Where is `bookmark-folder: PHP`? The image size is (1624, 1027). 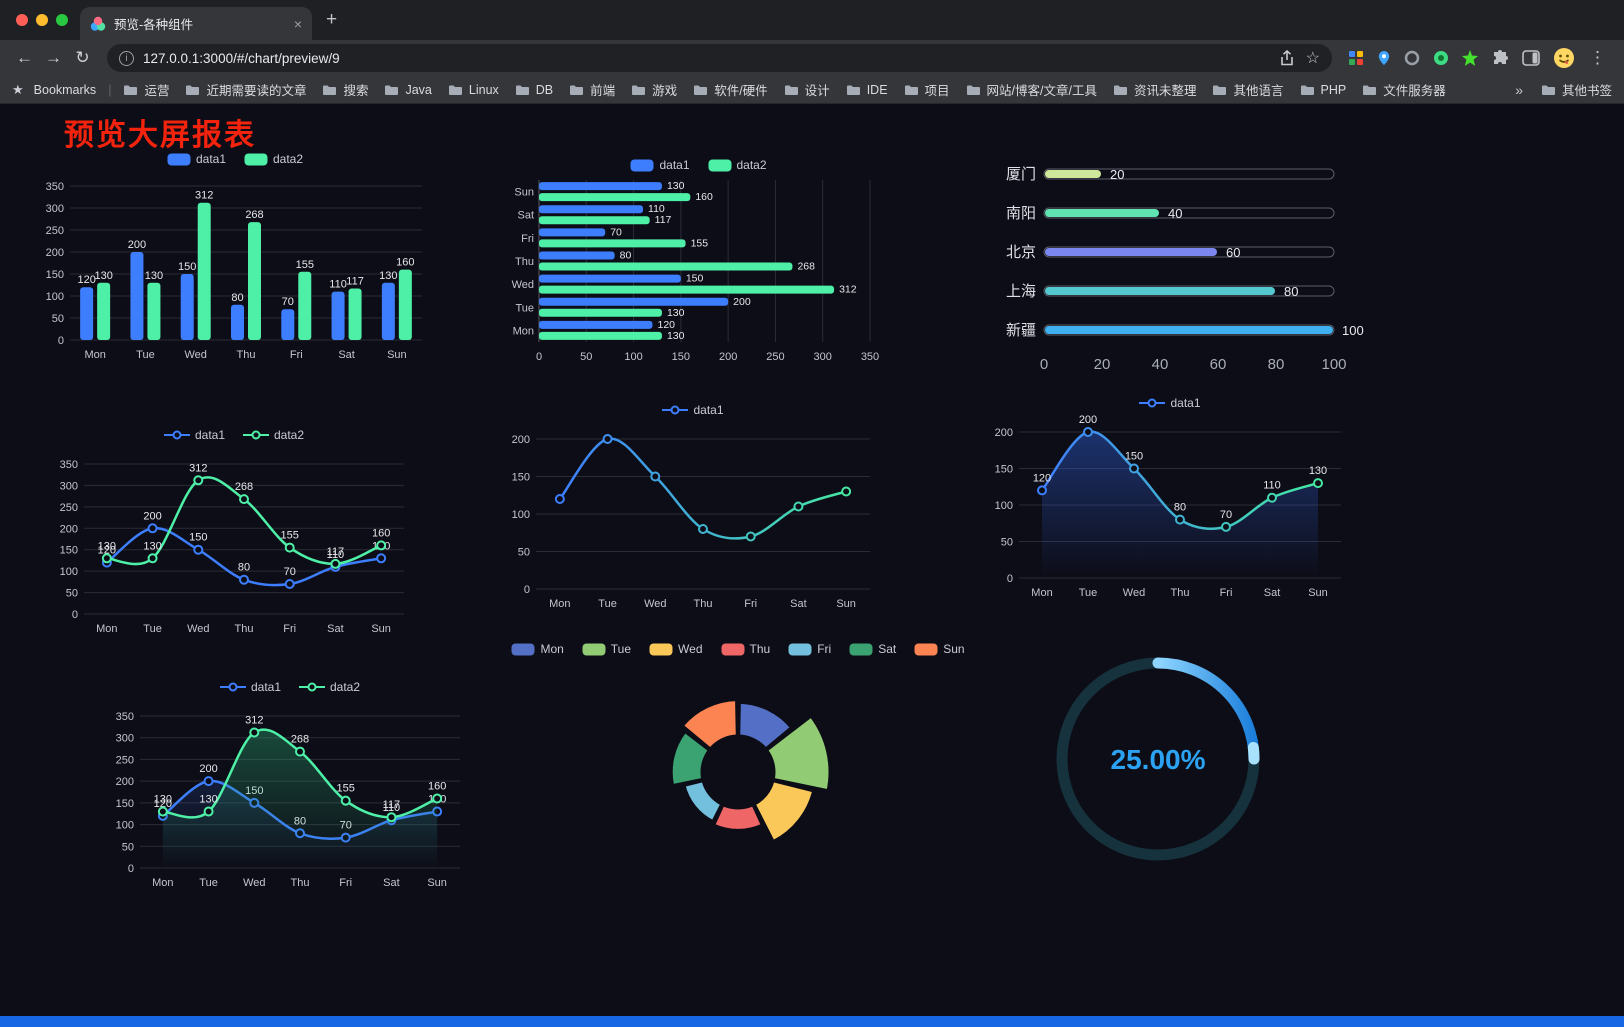
bookmark-folder: PHP is located at coordinates (1323, 90).